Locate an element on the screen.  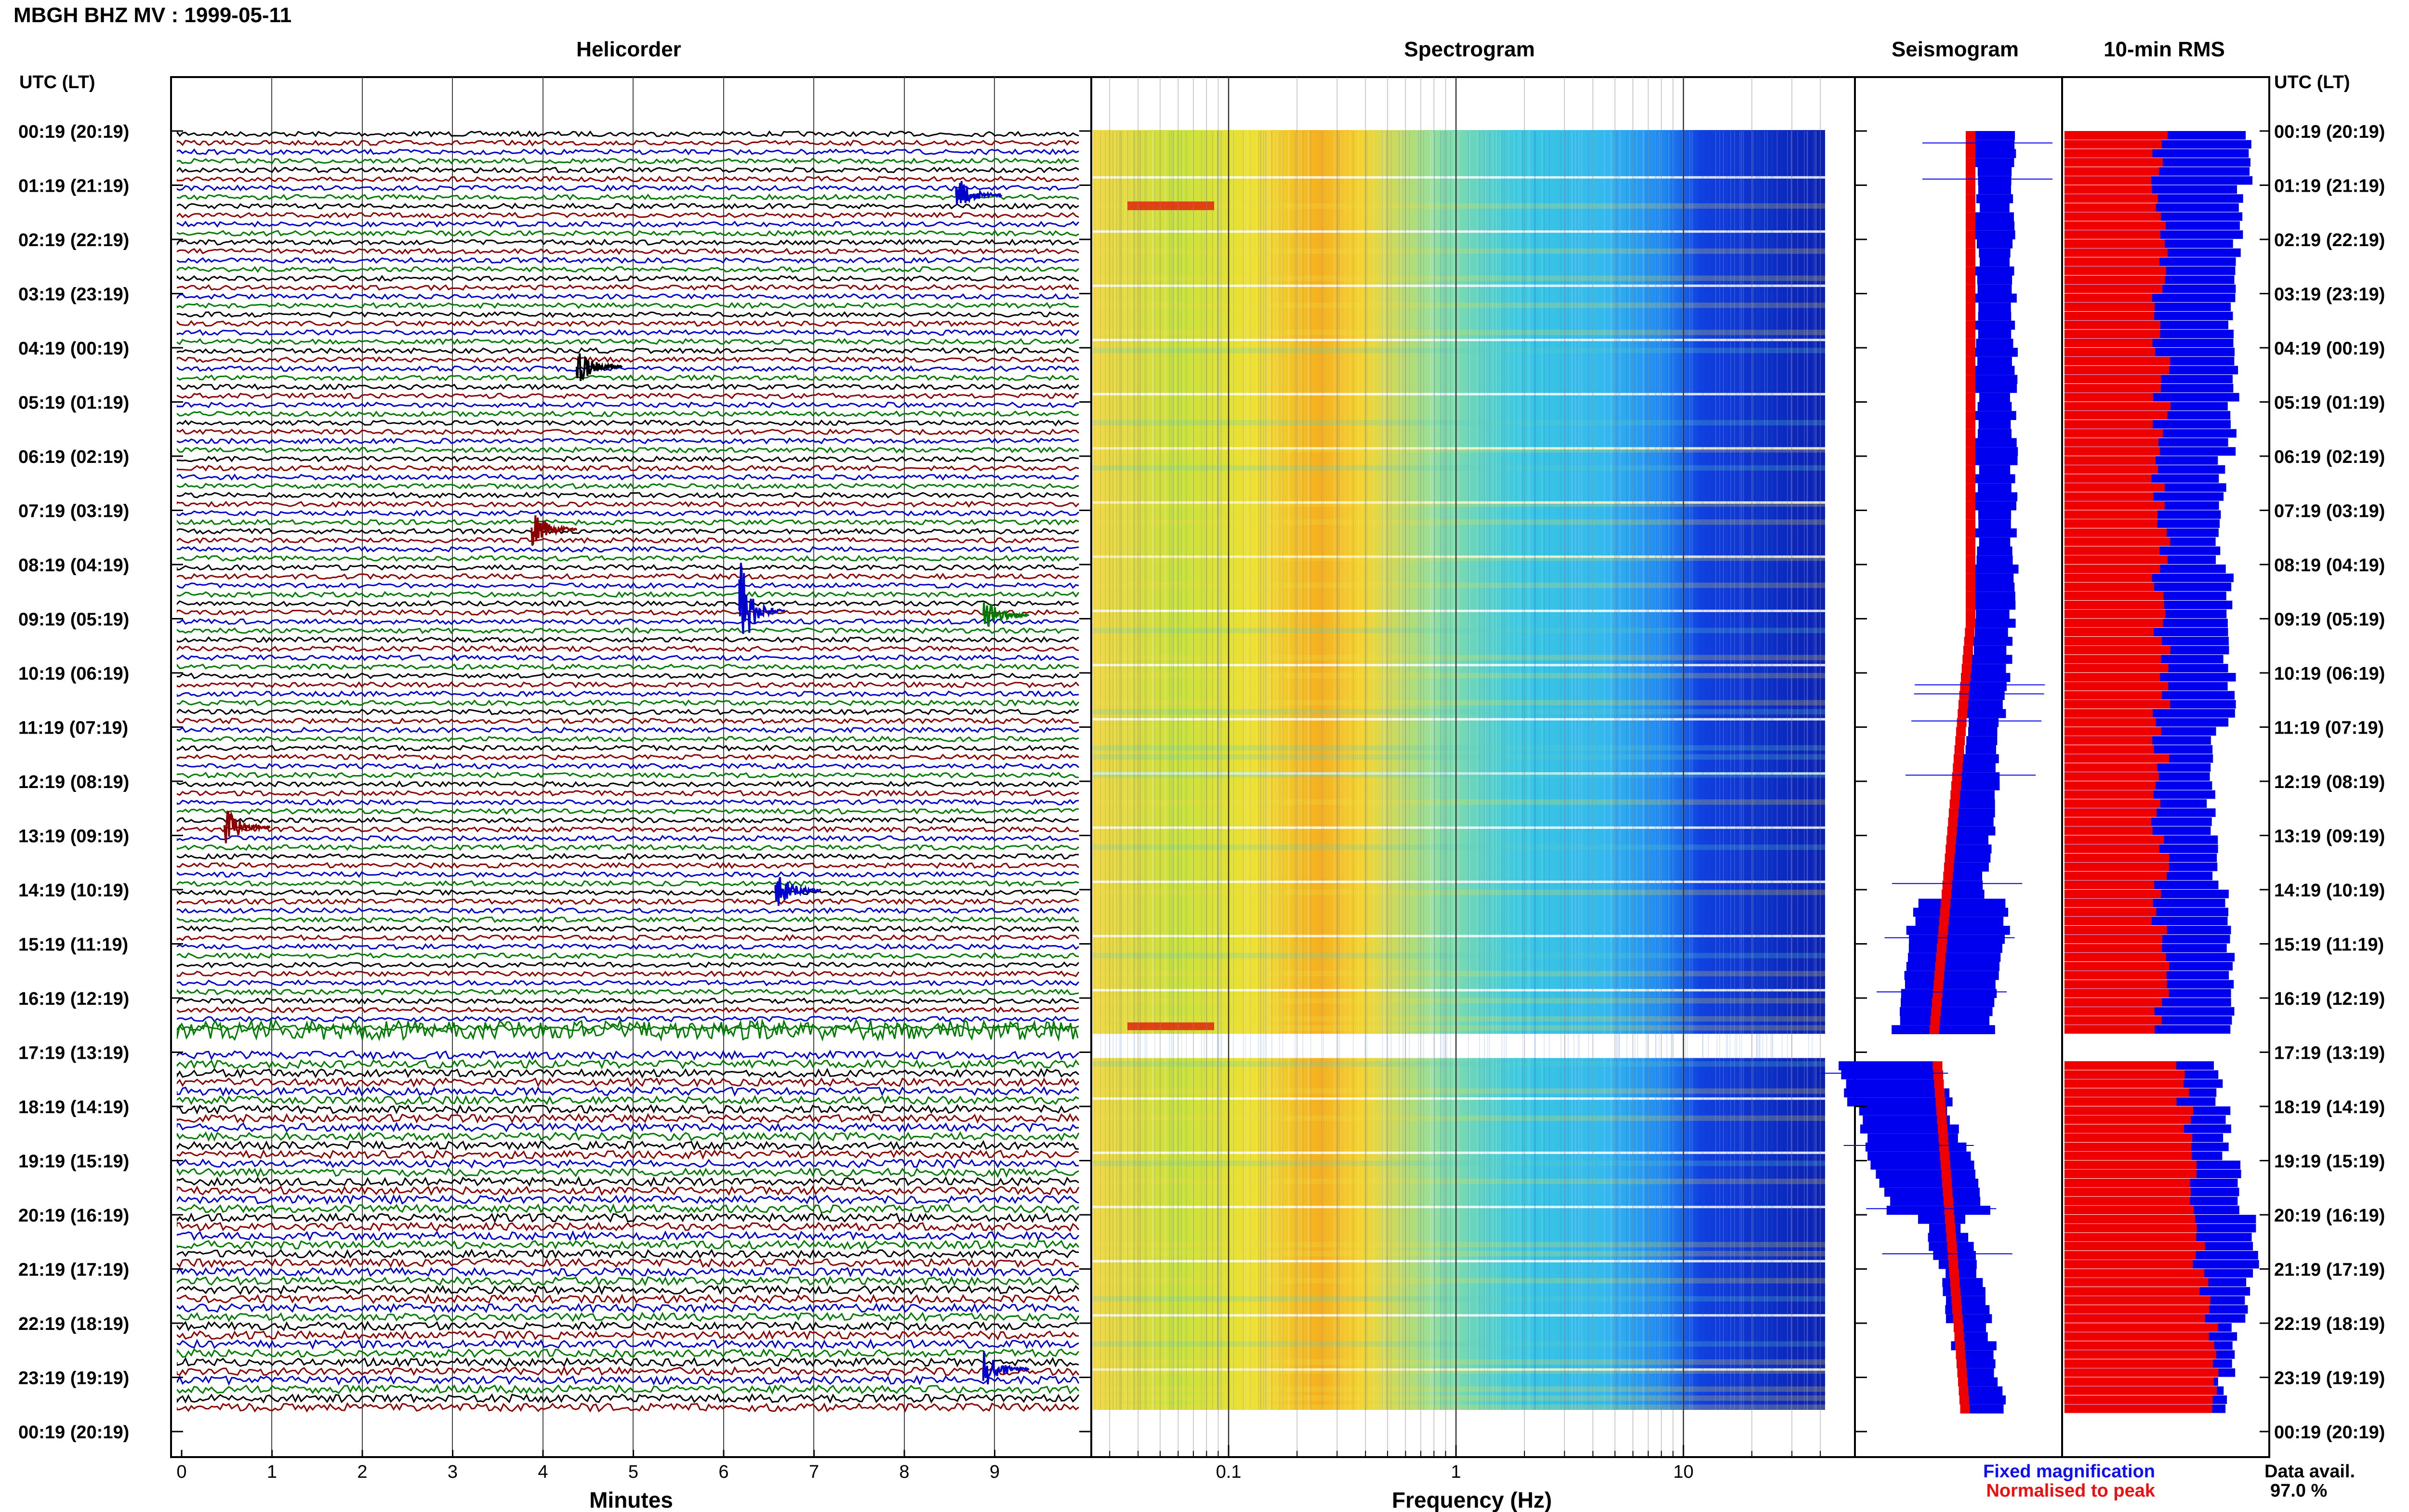
time-label-left: 05:19 (01:19) is located at coordinates (73, 403).